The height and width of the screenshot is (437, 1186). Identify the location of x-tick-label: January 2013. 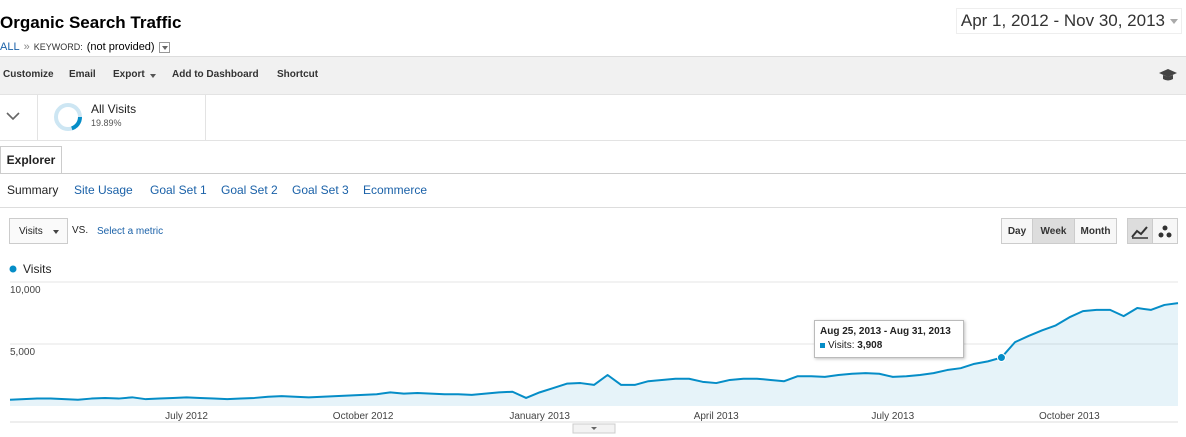
(539, 416).